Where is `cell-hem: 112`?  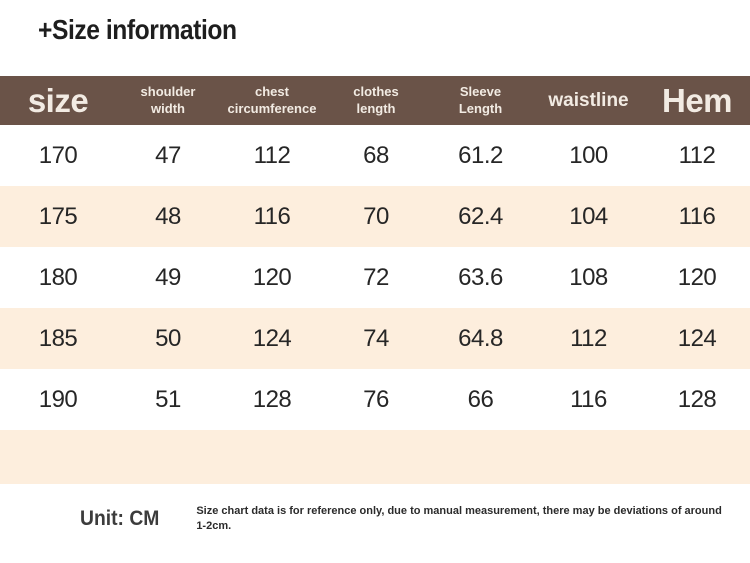
cell-hem: 112 is located at coordinates (697, 155).